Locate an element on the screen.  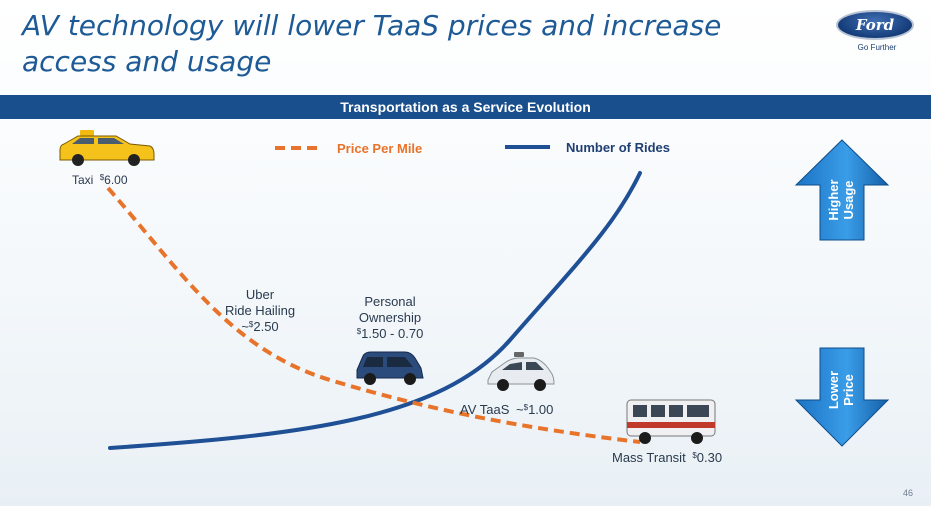
category-name-line-2: Ride Hailing is located at coordinates (260, 310).